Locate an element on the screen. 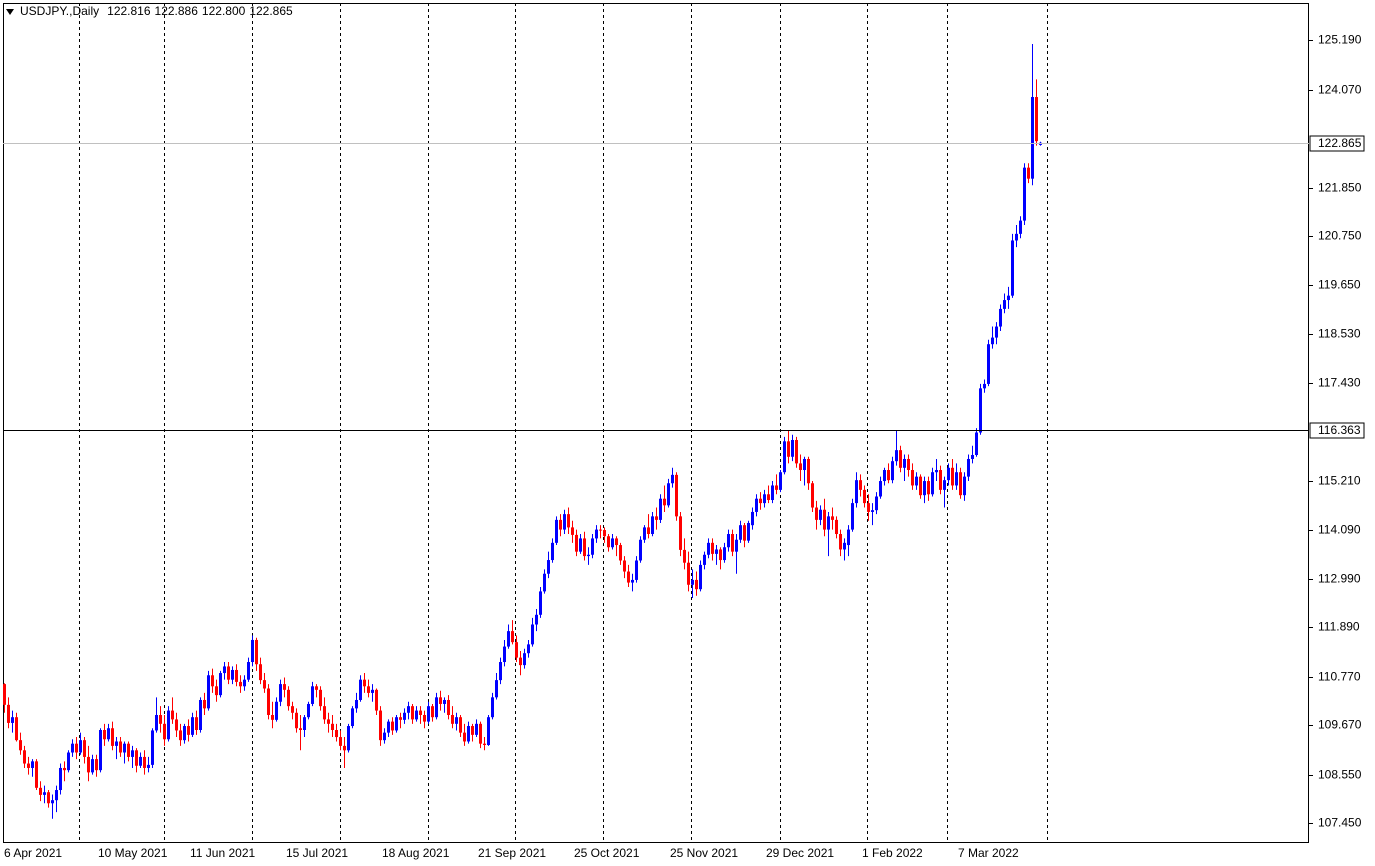 The width and height of the screenshot is (1375, 866). y-tick-label: 112.990 is located at coordinates (1339, 579).